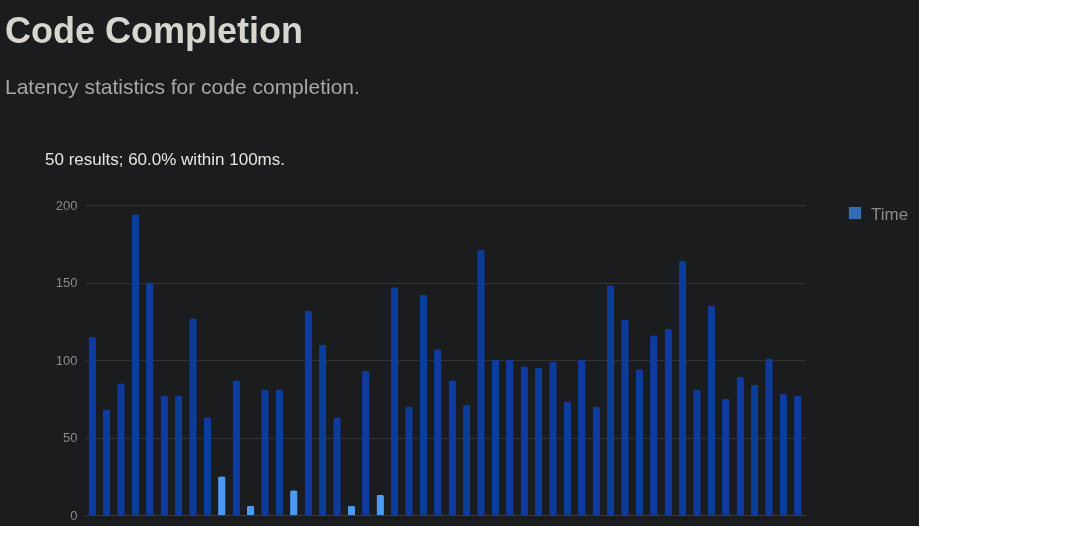 The height and width of the screenshot is (556, 1068). I want to click on chart-title: Code Completion, so click(154, 30).